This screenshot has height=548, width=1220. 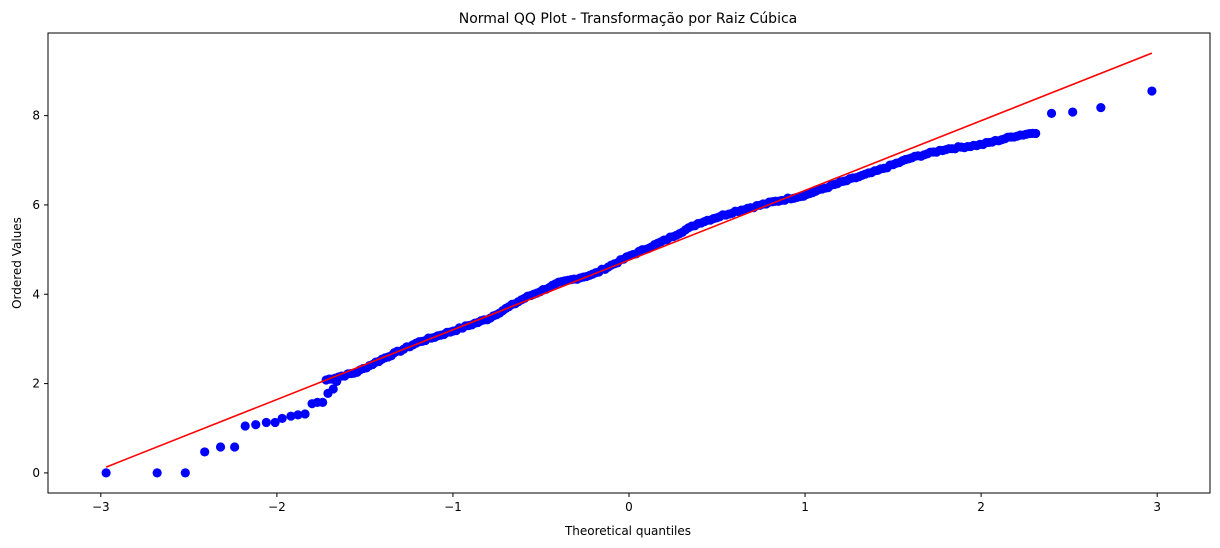 What do you see at coordinates (101, 507) in the screenshot?
I see `x-tick-label: −3` at bounding box center [101, 507].